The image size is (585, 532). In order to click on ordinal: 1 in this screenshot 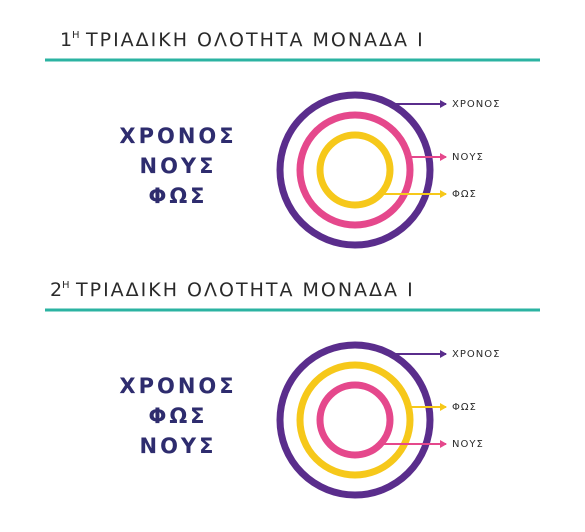, I will do `click(67, 40)`.